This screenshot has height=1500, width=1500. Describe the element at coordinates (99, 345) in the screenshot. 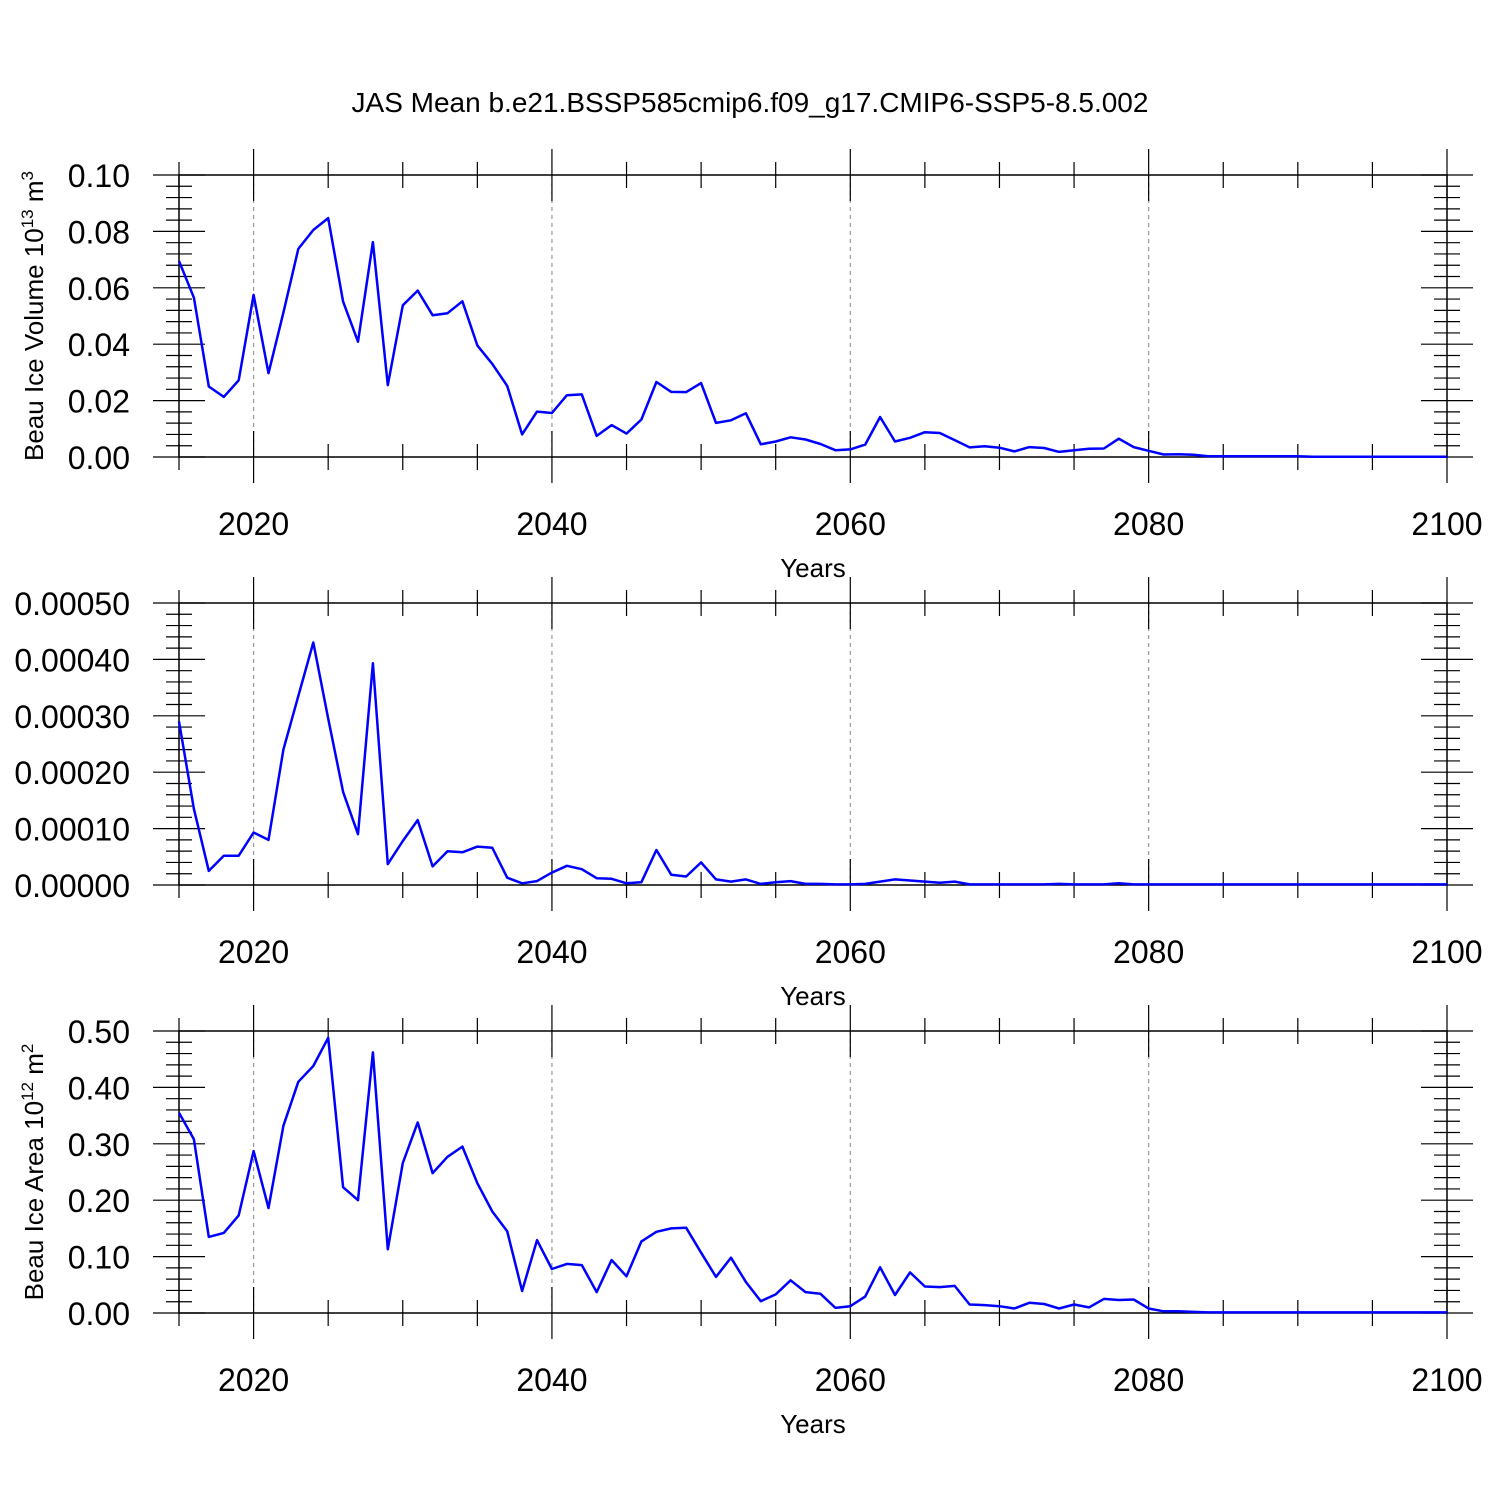

I see `y-tick-label: 0.04` at that location.